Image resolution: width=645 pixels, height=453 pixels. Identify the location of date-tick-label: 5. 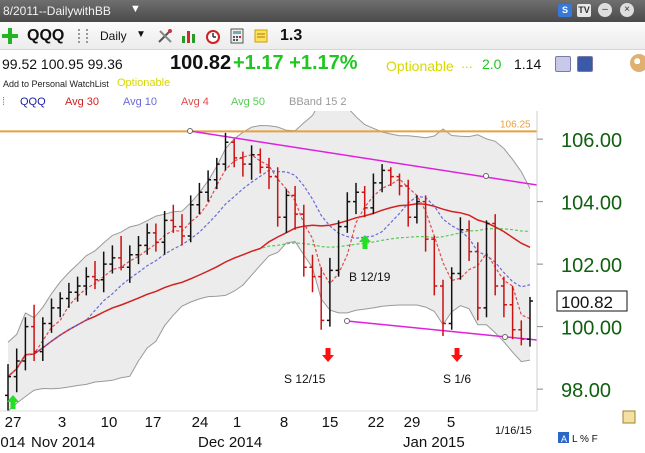
(451, 422).